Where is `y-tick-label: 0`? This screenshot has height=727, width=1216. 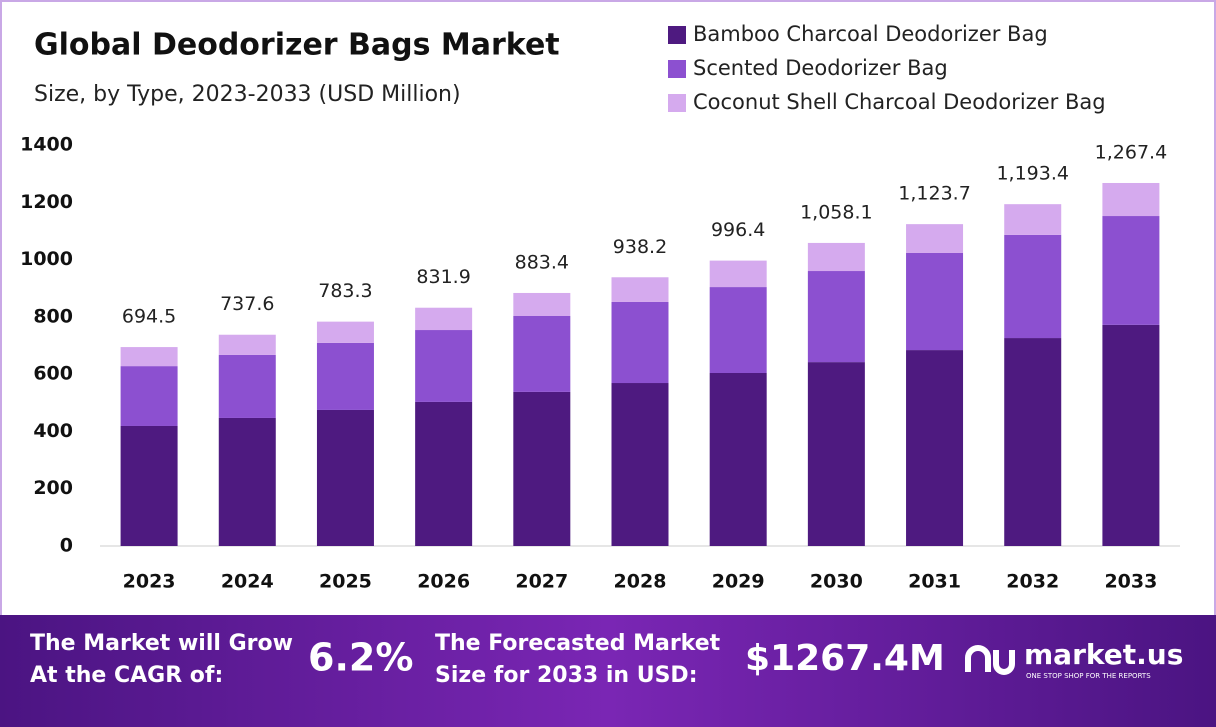
y-tick-label: 0 is located at coordinates (66, 546).